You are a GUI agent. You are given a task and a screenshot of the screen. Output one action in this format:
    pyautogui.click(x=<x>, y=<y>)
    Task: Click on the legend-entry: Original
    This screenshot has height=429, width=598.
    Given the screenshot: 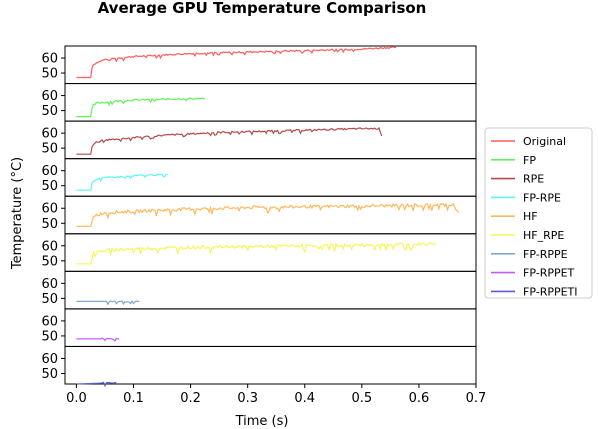 What is the action you would take?
    pyautogui.click(x=544, y=141)
    